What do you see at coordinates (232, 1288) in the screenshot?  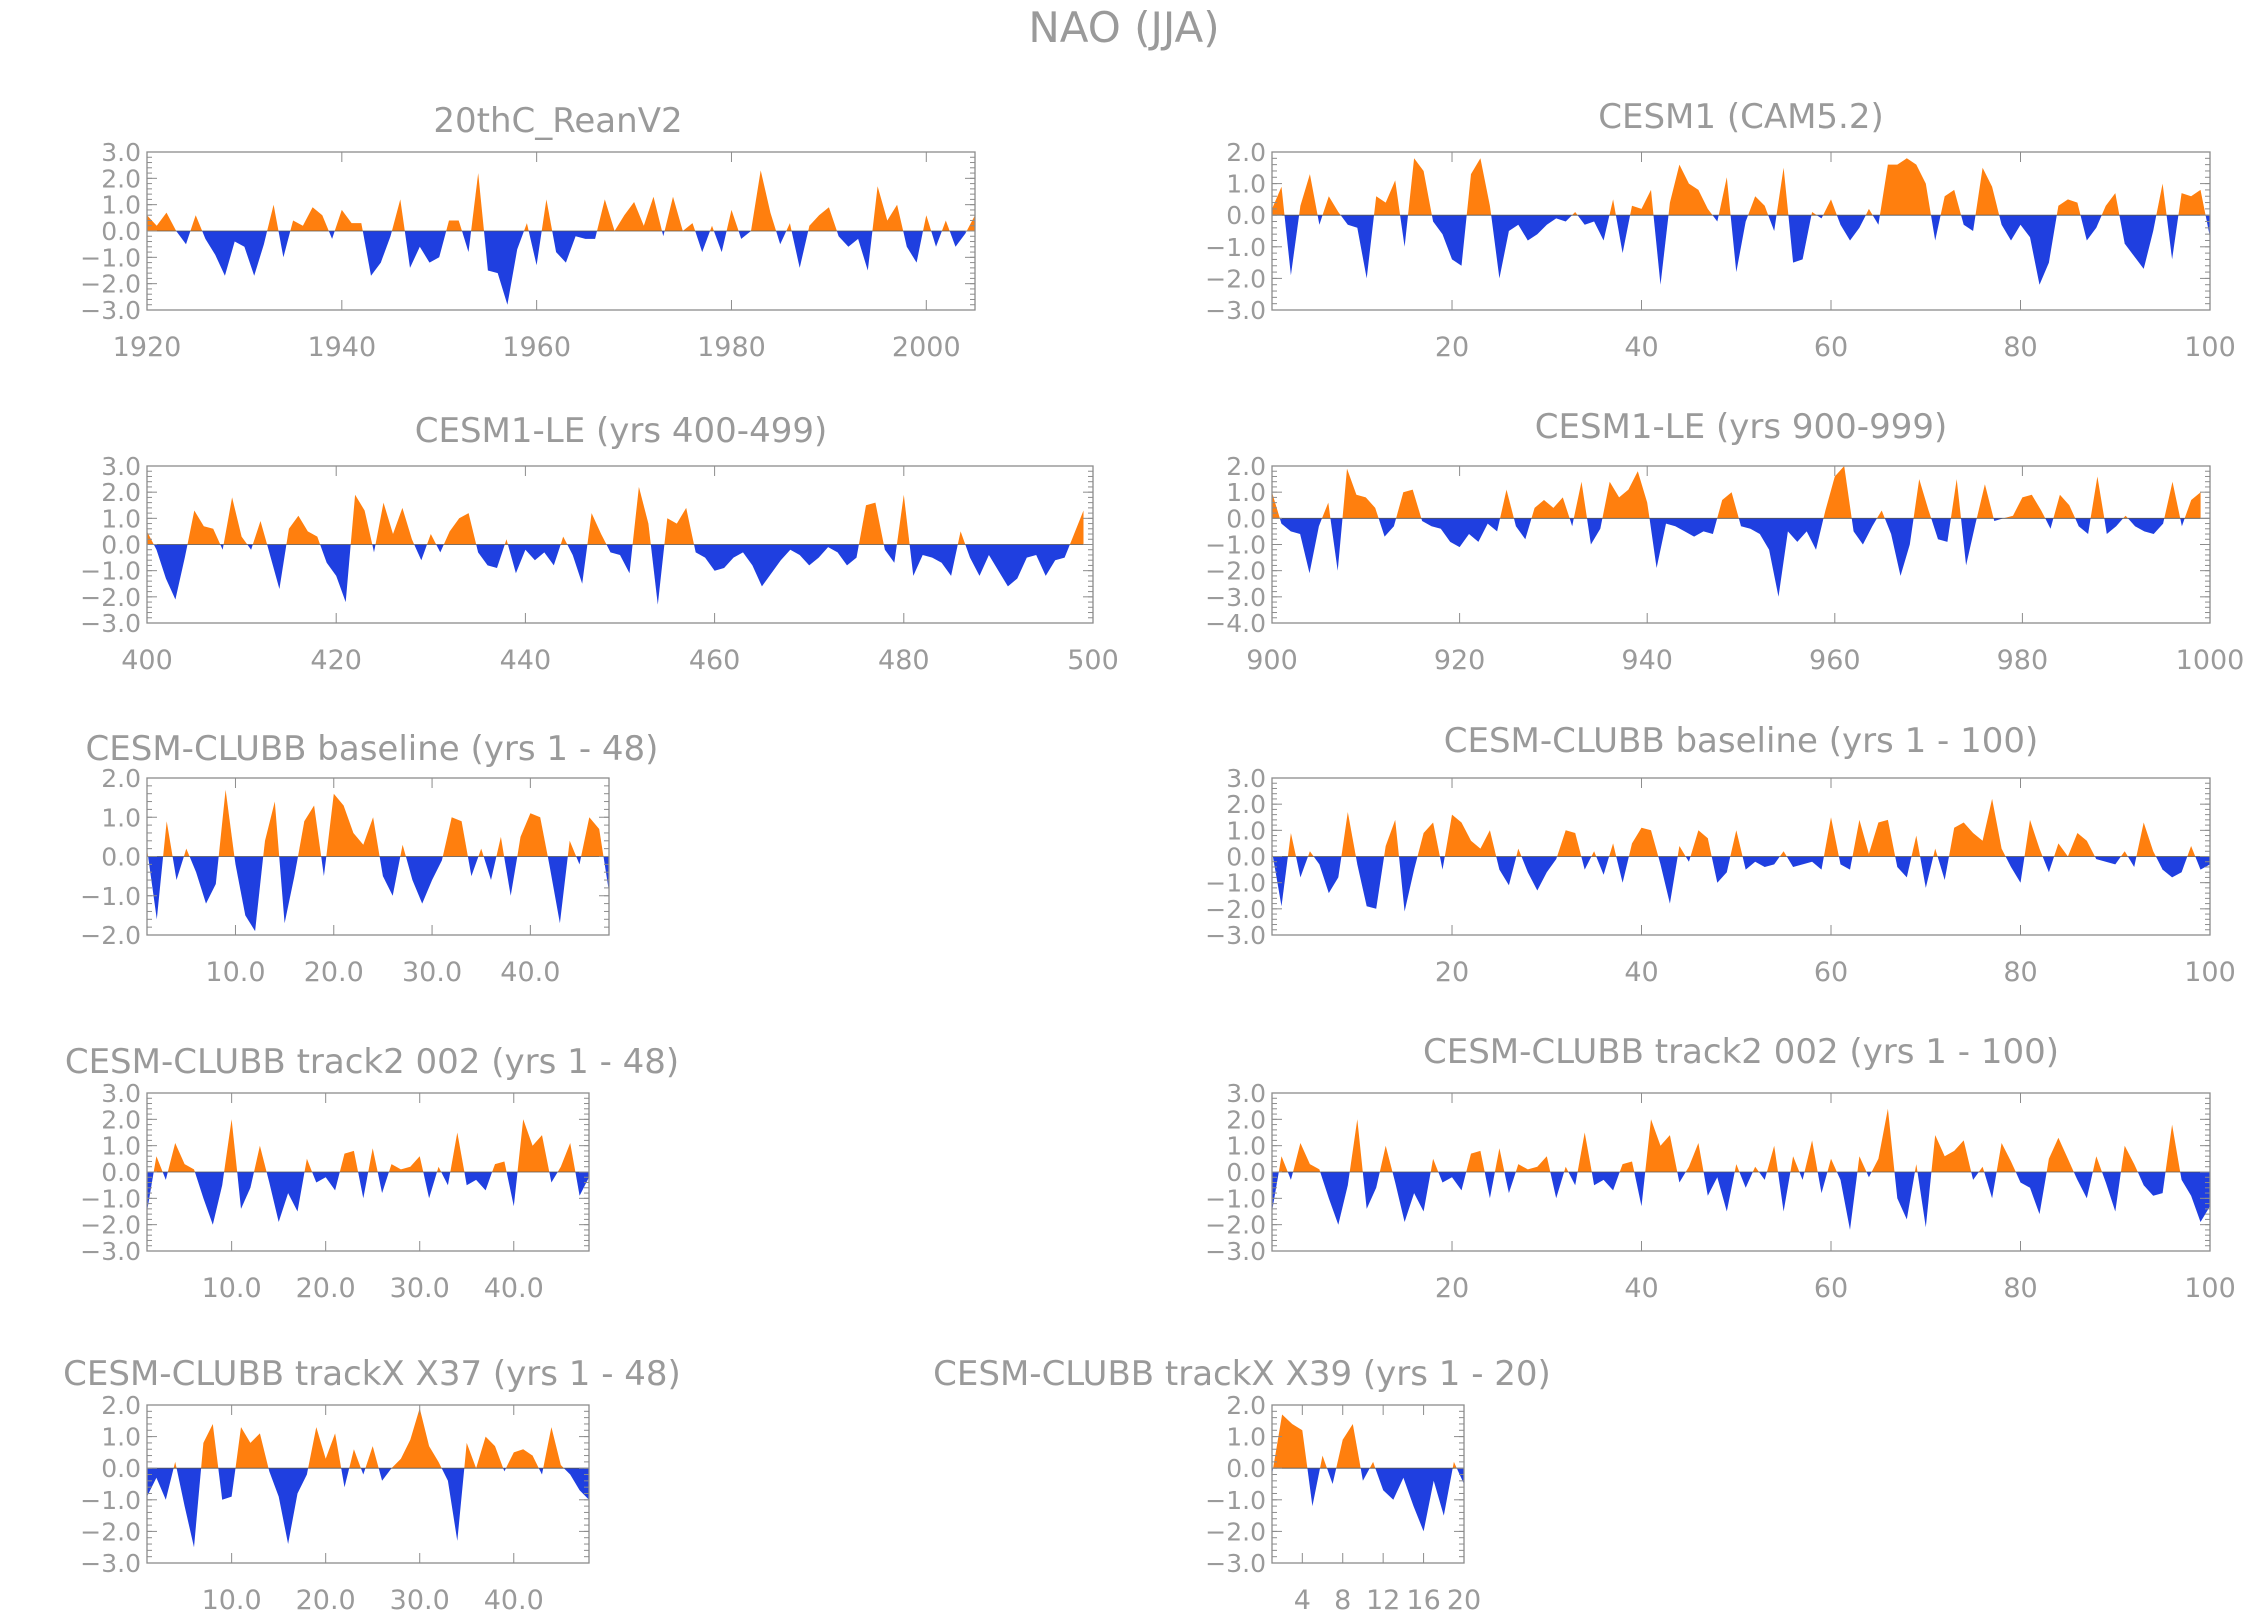 I see `x-tick-label: 10.0` at bounding box center [232, 1288].